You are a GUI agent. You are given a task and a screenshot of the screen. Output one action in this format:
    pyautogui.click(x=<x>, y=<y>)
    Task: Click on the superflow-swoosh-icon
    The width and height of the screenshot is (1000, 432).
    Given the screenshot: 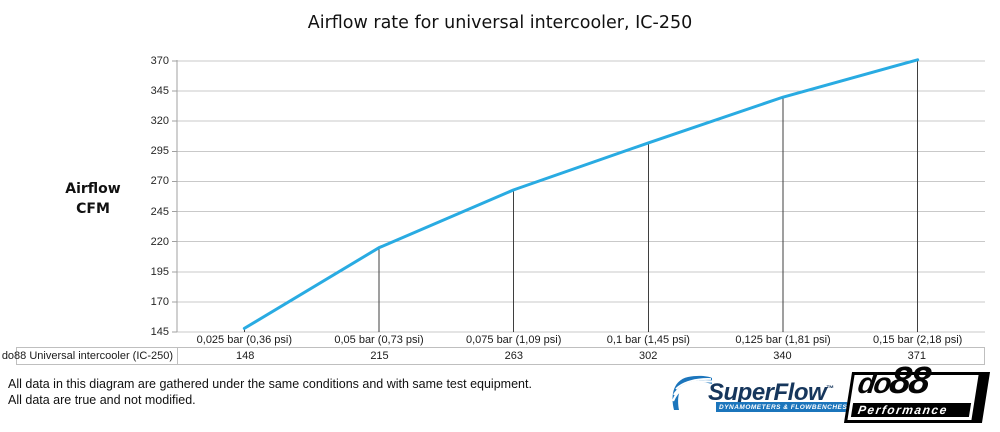 What is the action you would take?
    pyautogui.click(x=692, y=392)
    